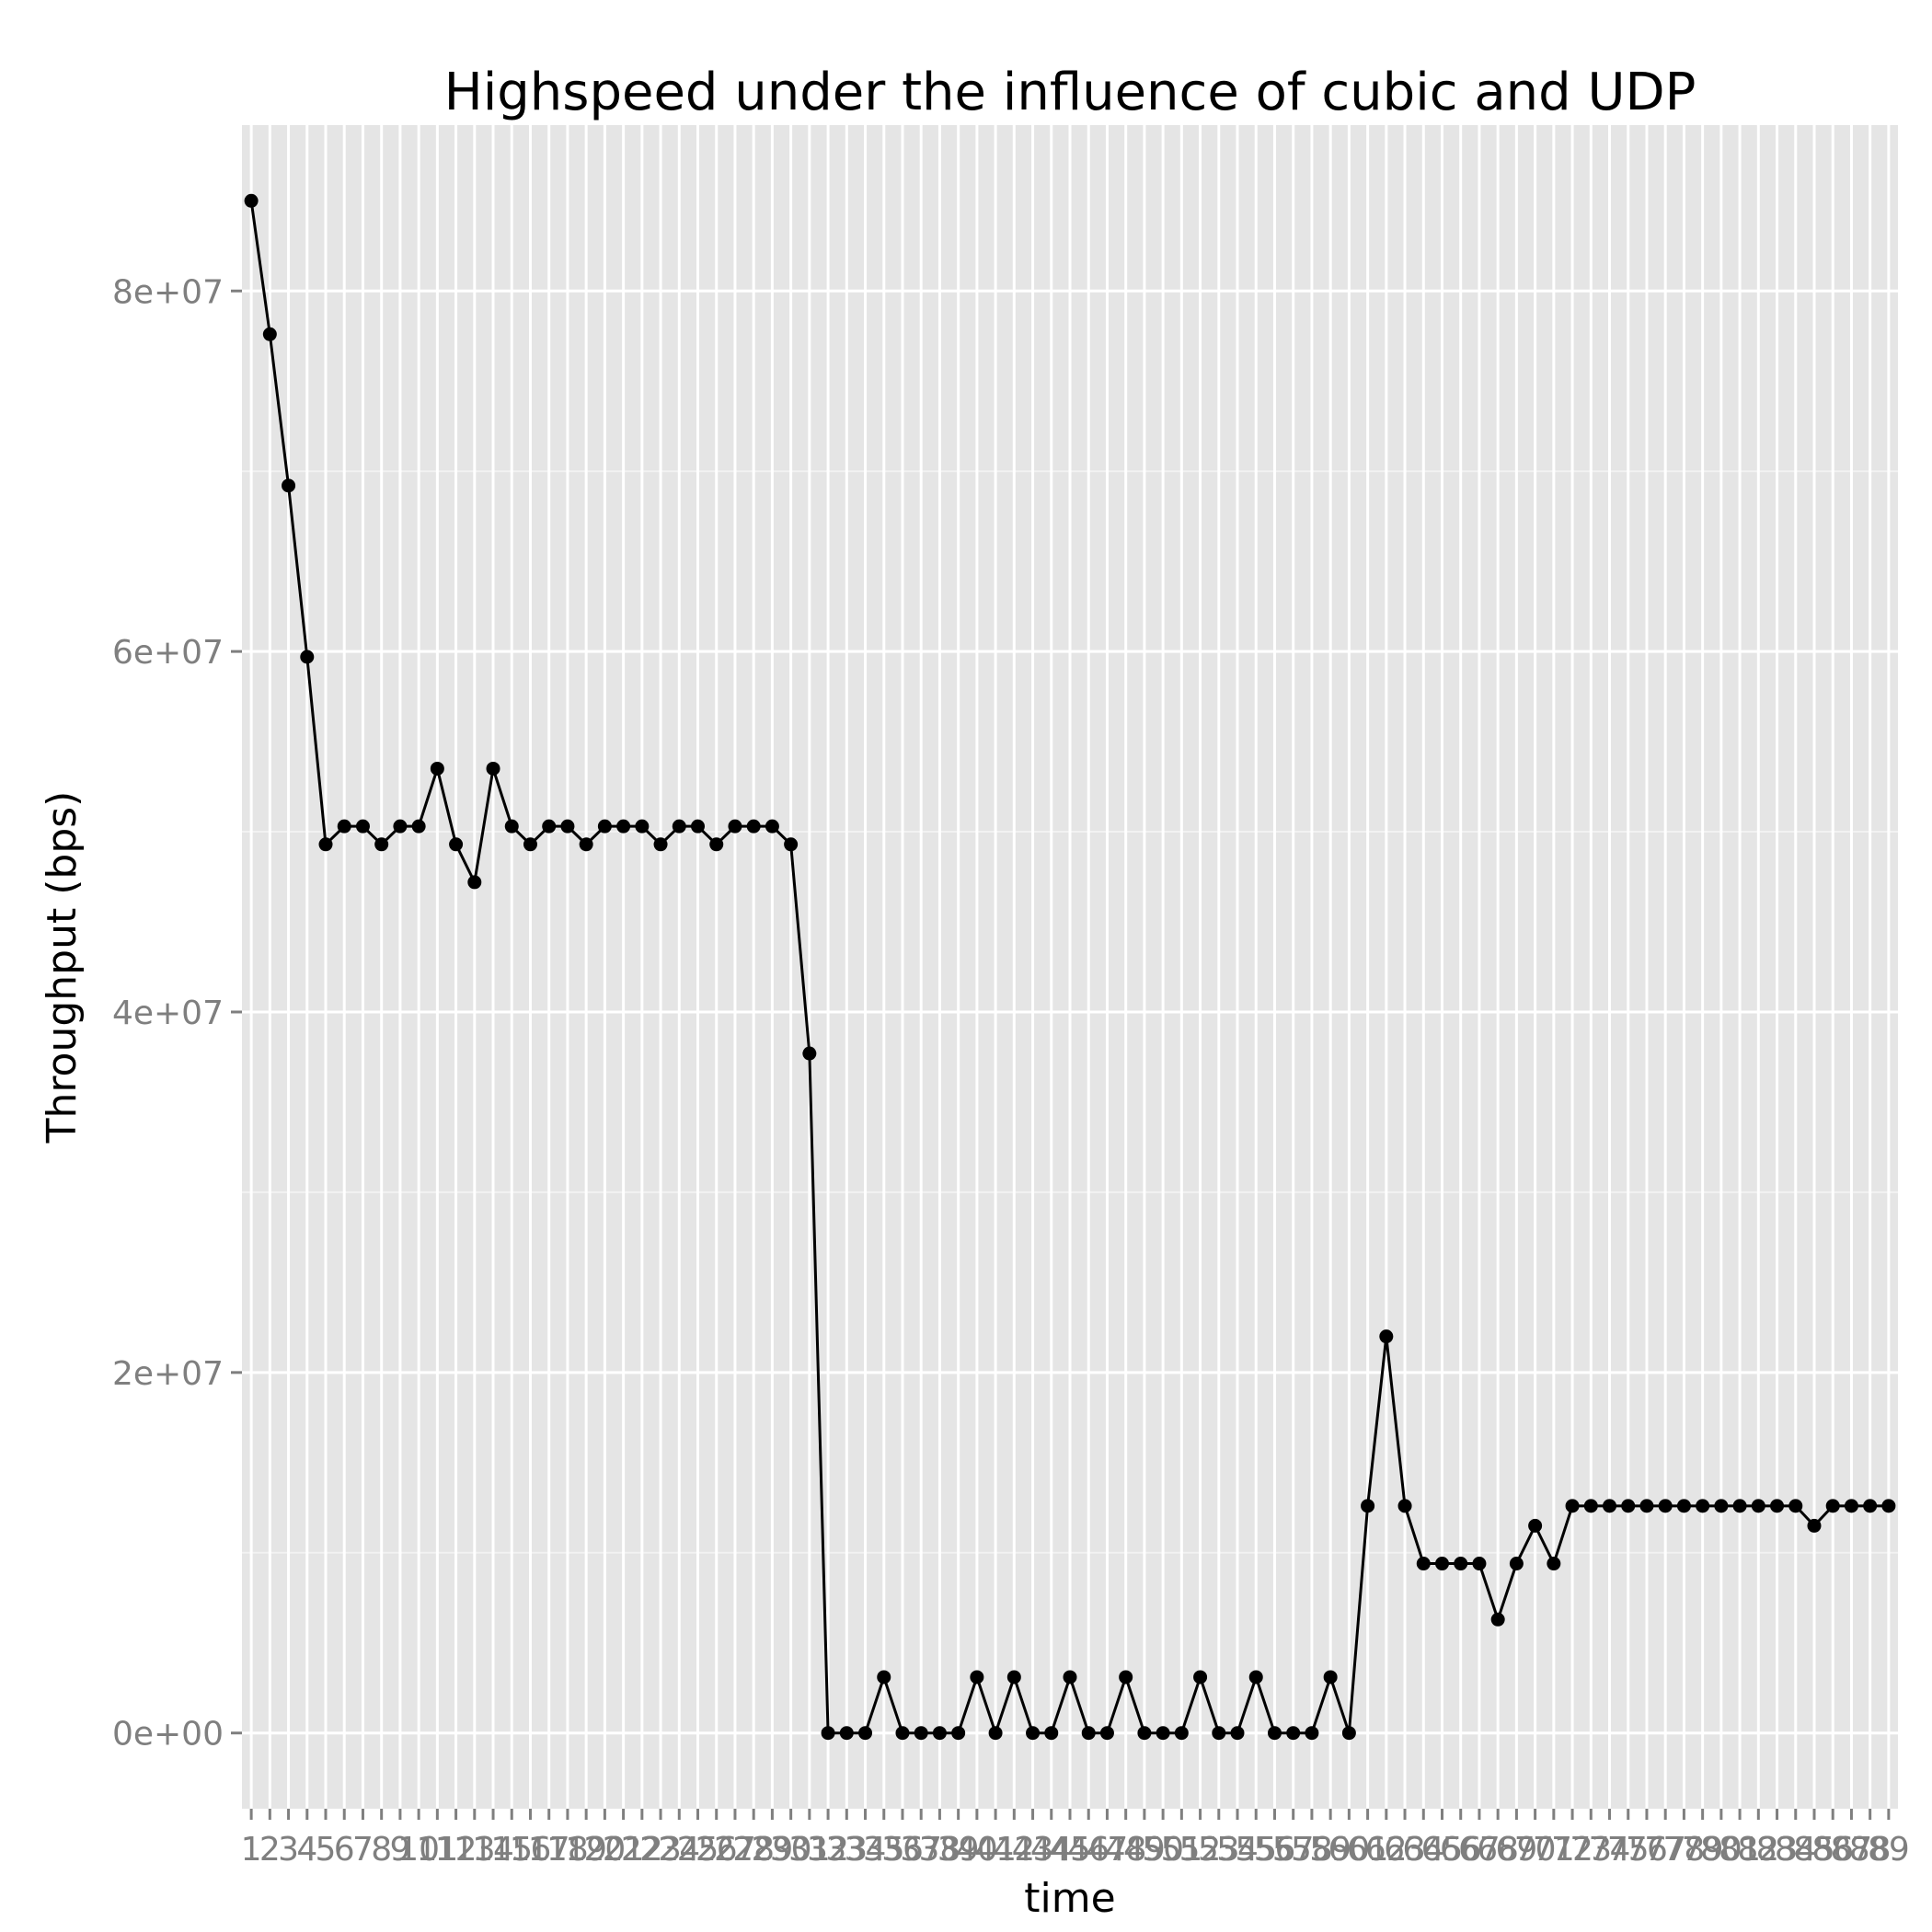  Describe the element at coordinates (586, 1850) in the screenshot. I see `x-tick-label: 19` at that location.